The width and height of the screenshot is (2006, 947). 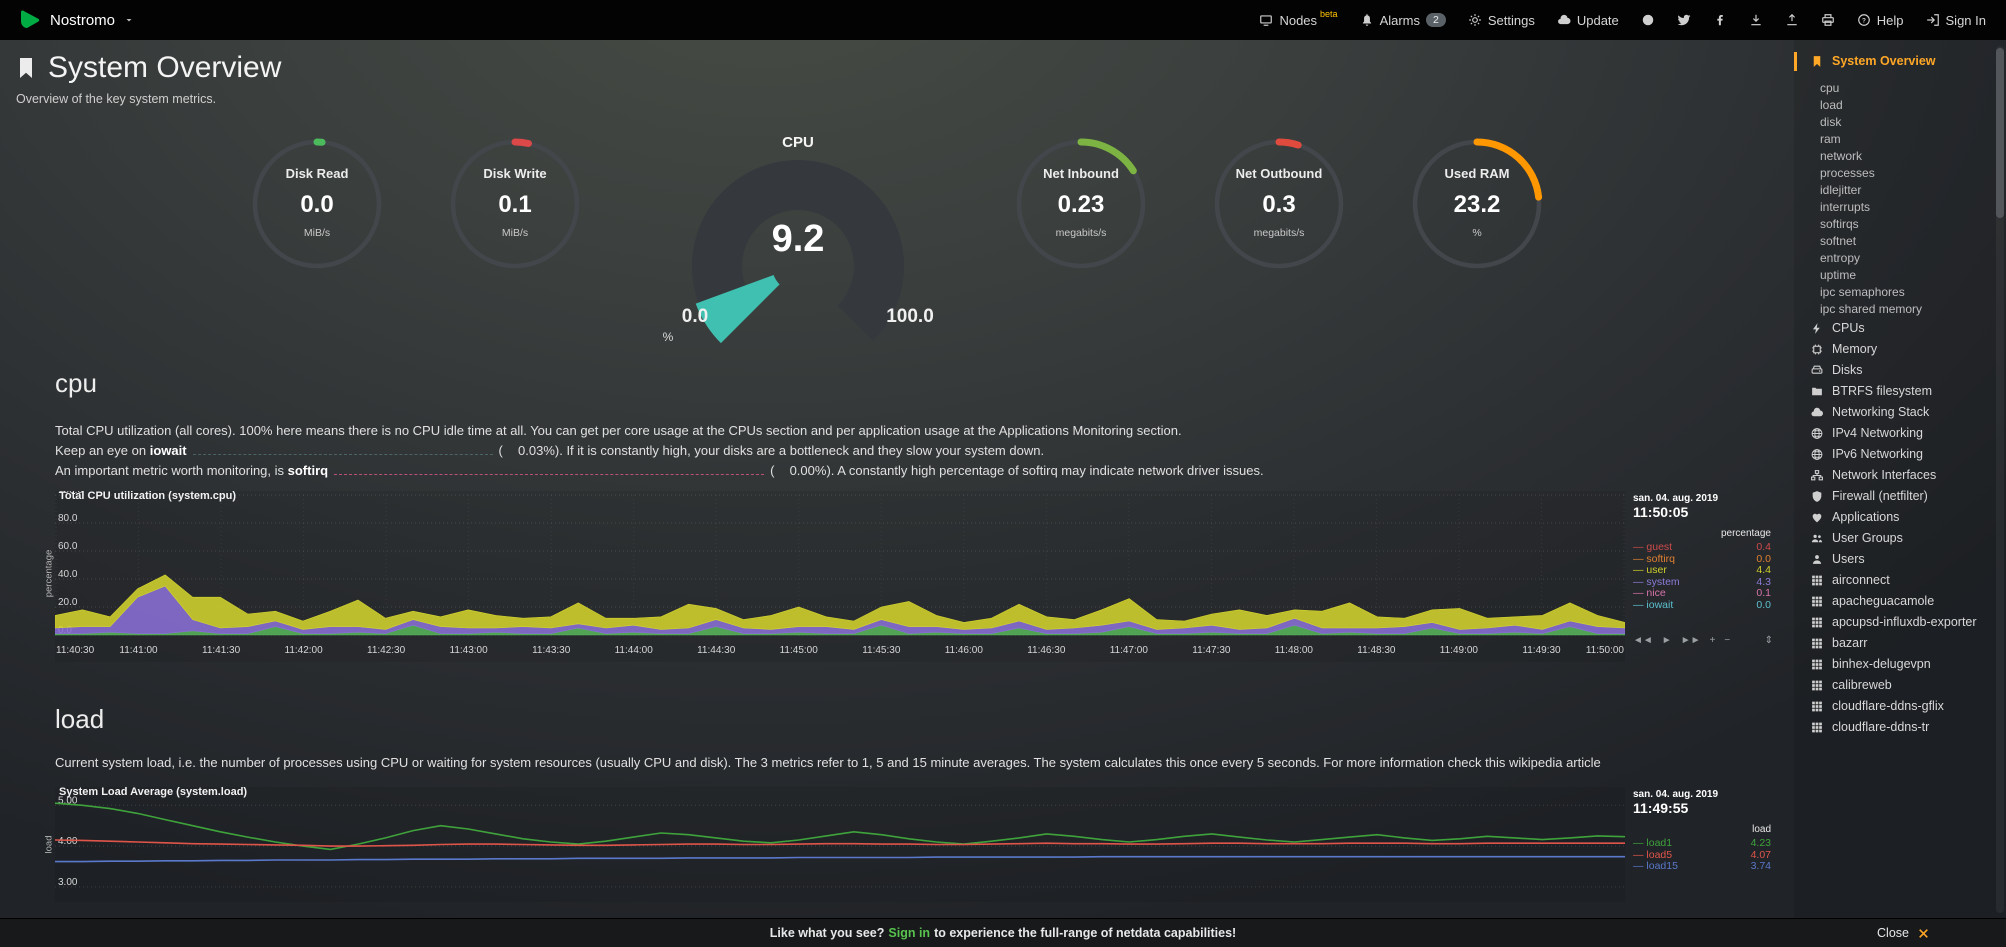 What do you see at coordinates (1702, 547) in the screenshot?
I see `legend-row-guest: — guest 0.4` at bounding box center [1702, 547].